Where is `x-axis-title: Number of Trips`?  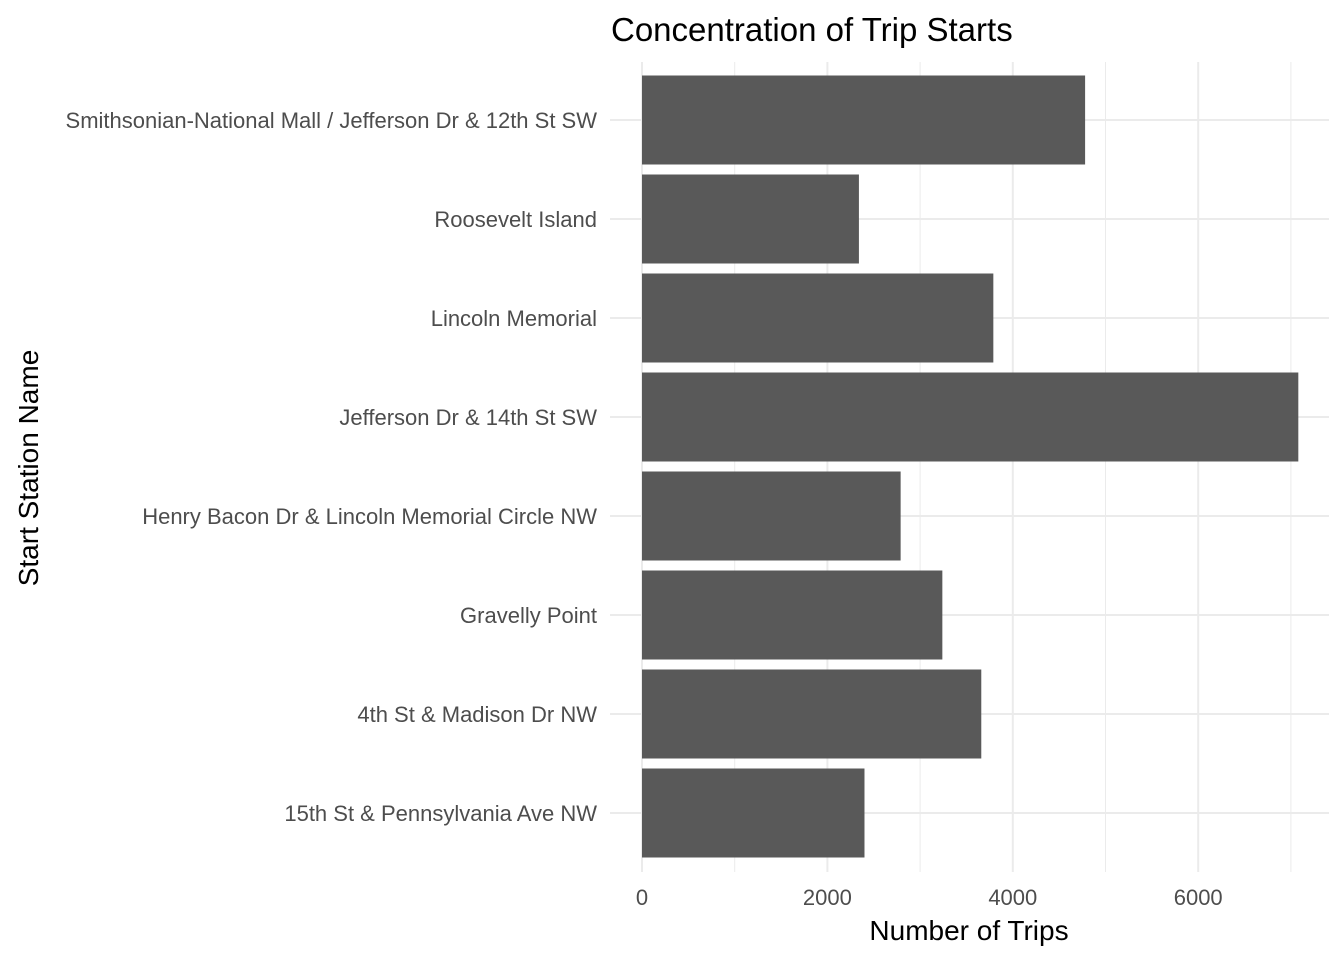
x-axis-title: Number of Trips is located at coordinates (968, 930).